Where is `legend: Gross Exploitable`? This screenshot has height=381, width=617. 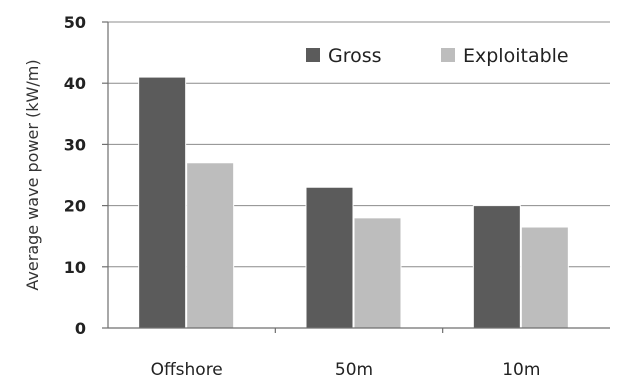
legend: Gross Exploitable is located at coordinates (437, 56).